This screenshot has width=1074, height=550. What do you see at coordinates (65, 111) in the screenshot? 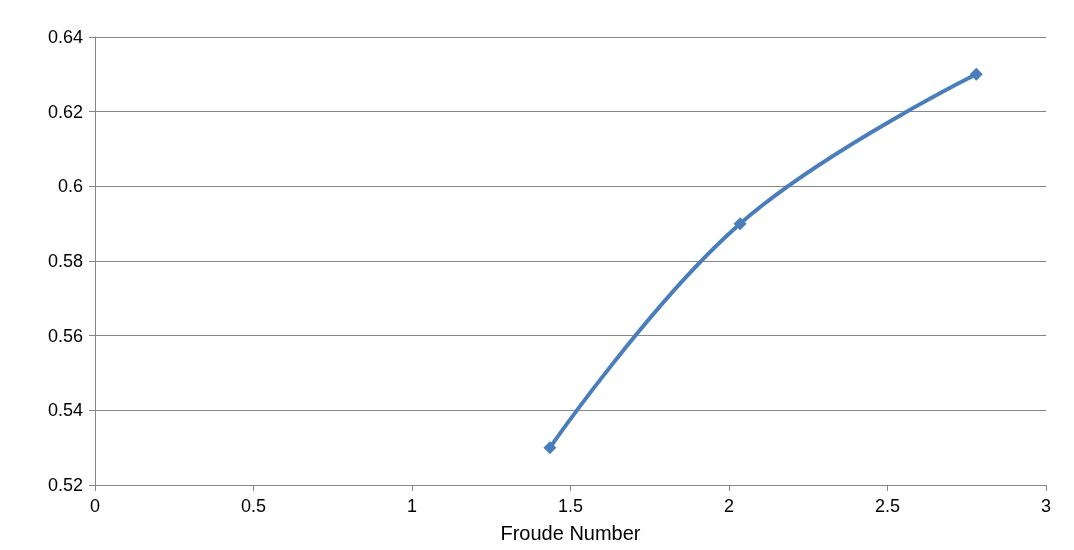
I see `y-tick-label: 0.62` at bounding box center [65, 111].